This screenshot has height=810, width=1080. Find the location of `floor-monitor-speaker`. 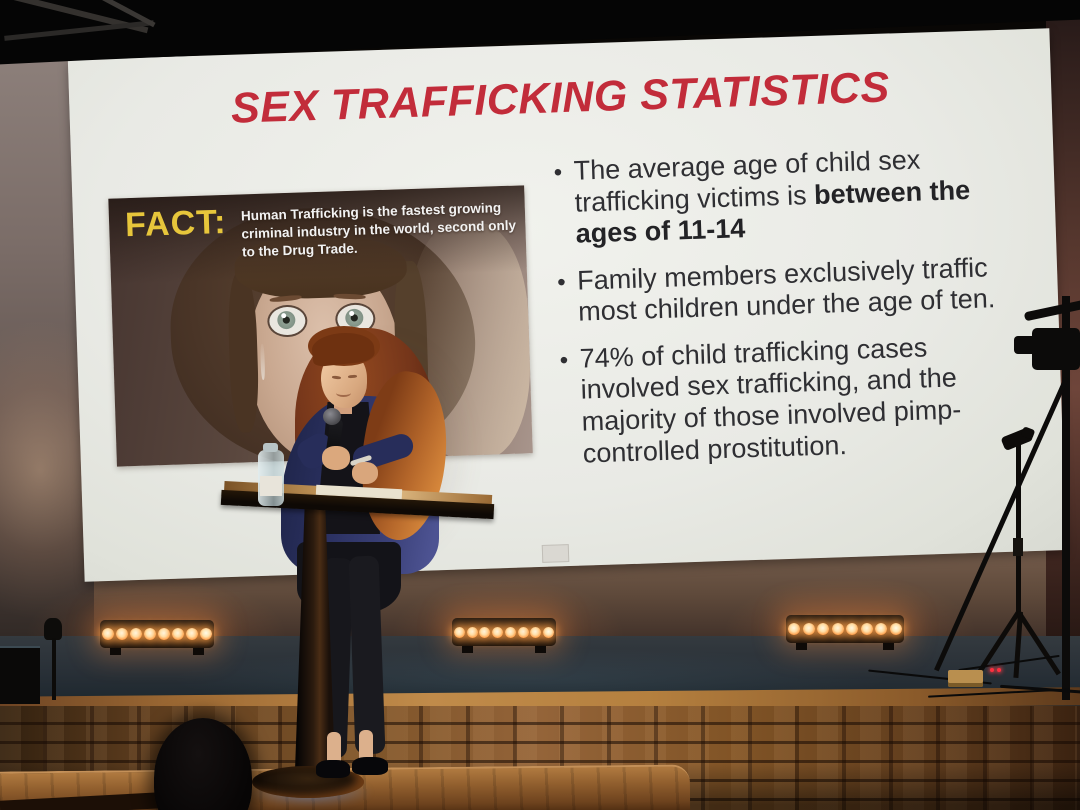

floor-monitor-speaker is located at coordinates (20, 675).